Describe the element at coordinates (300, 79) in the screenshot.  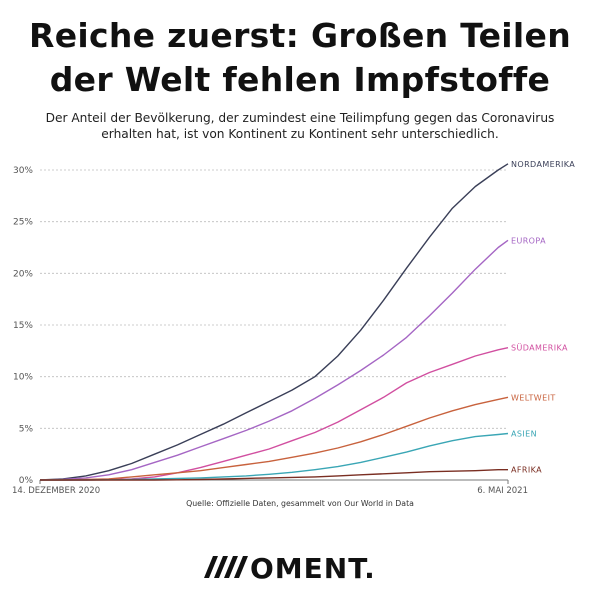
I see `title-line-2: der Welt fehlen Impfstoffe` at that location.